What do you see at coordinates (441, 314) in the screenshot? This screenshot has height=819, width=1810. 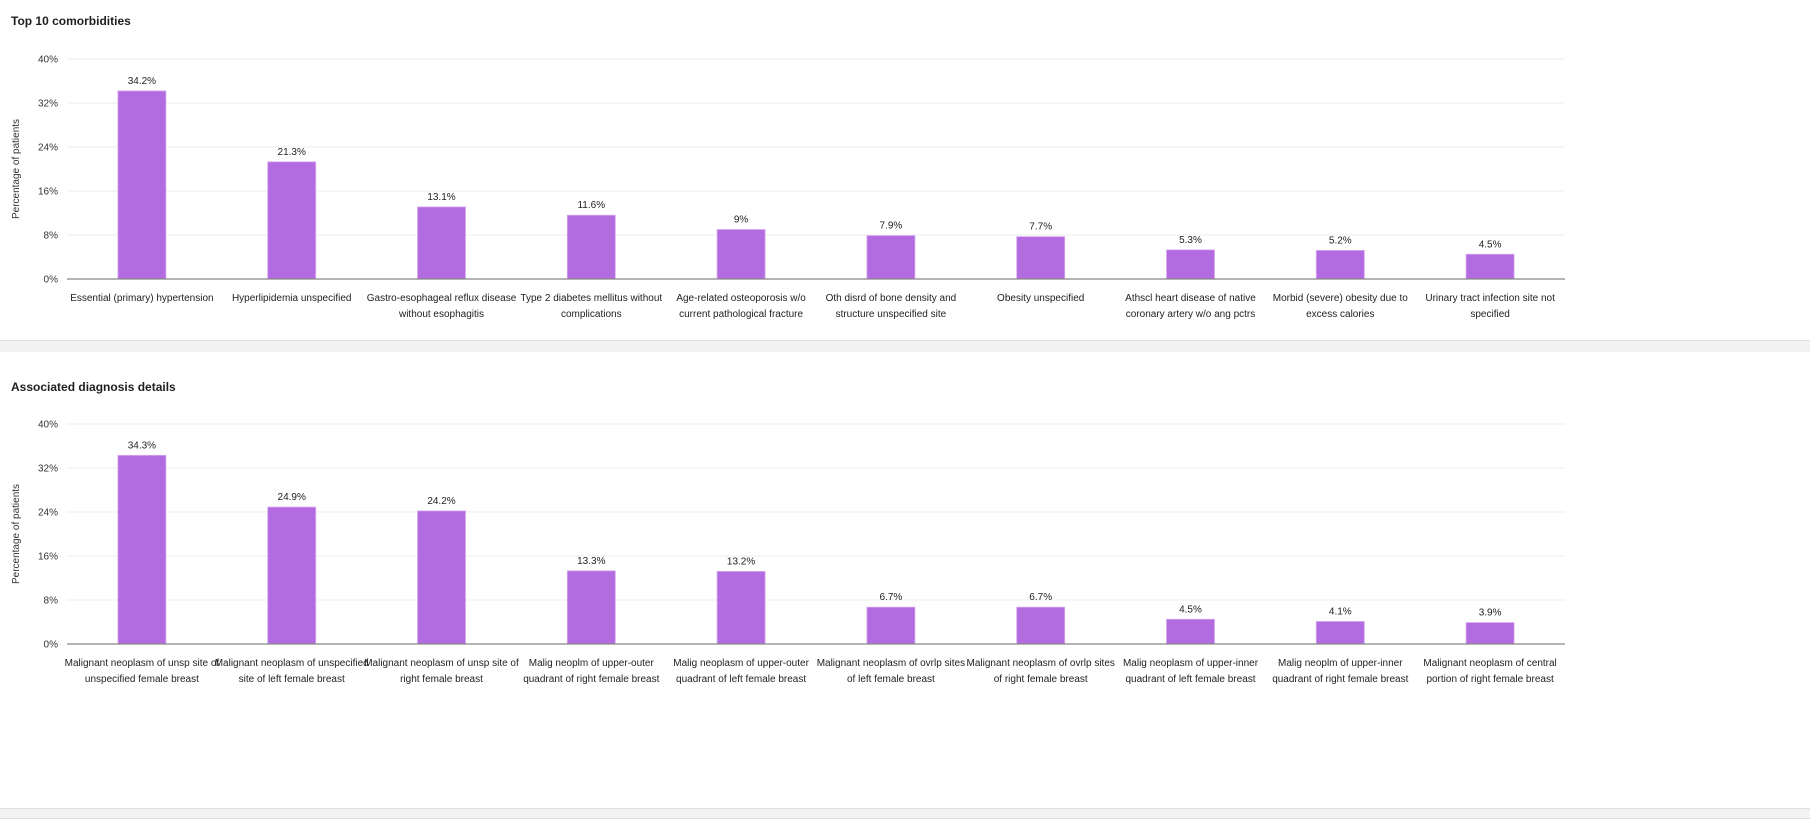 I see `x-tick-label: without esophagitis` at bounding box center [441, 314].